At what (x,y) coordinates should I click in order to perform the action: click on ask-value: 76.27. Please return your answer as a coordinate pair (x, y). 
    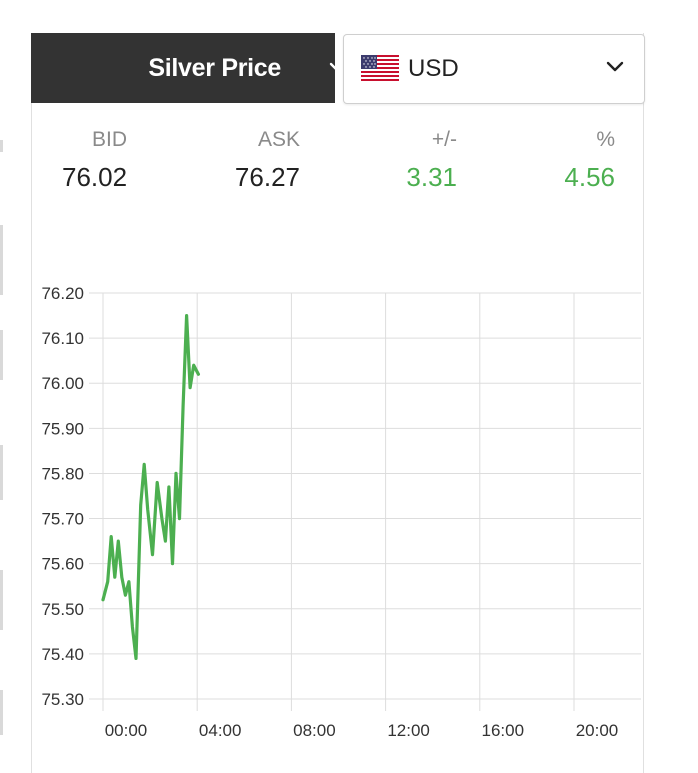
    Looking at the image, I should click on (267, 177).